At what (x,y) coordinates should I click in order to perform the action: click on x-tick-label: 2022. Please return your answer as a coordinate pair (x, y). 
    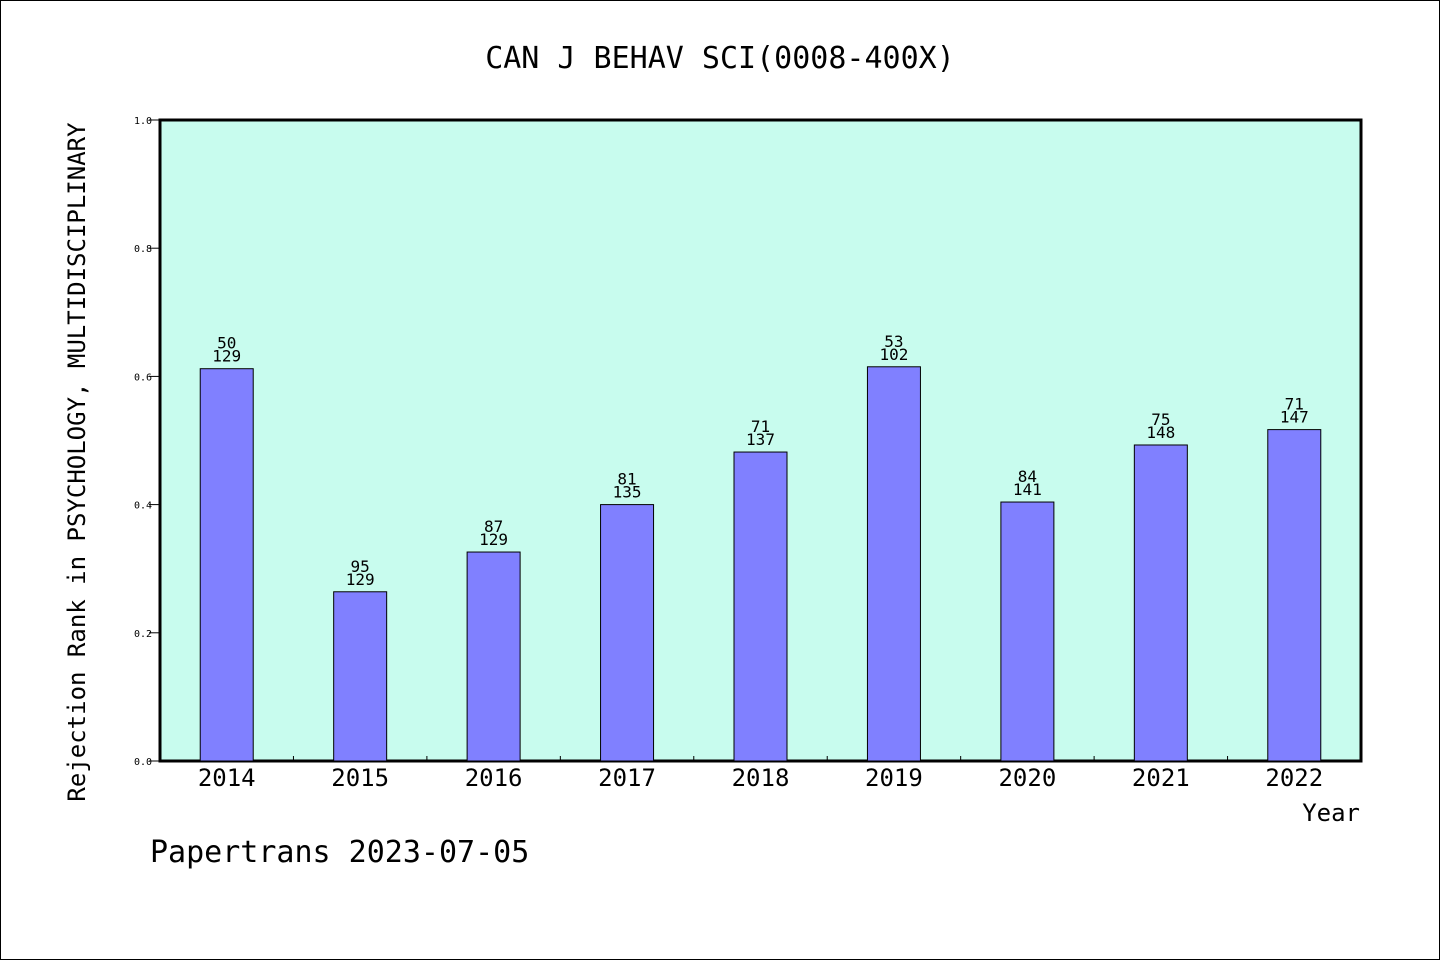
    Looking at the image, I should click on (1294, 778).